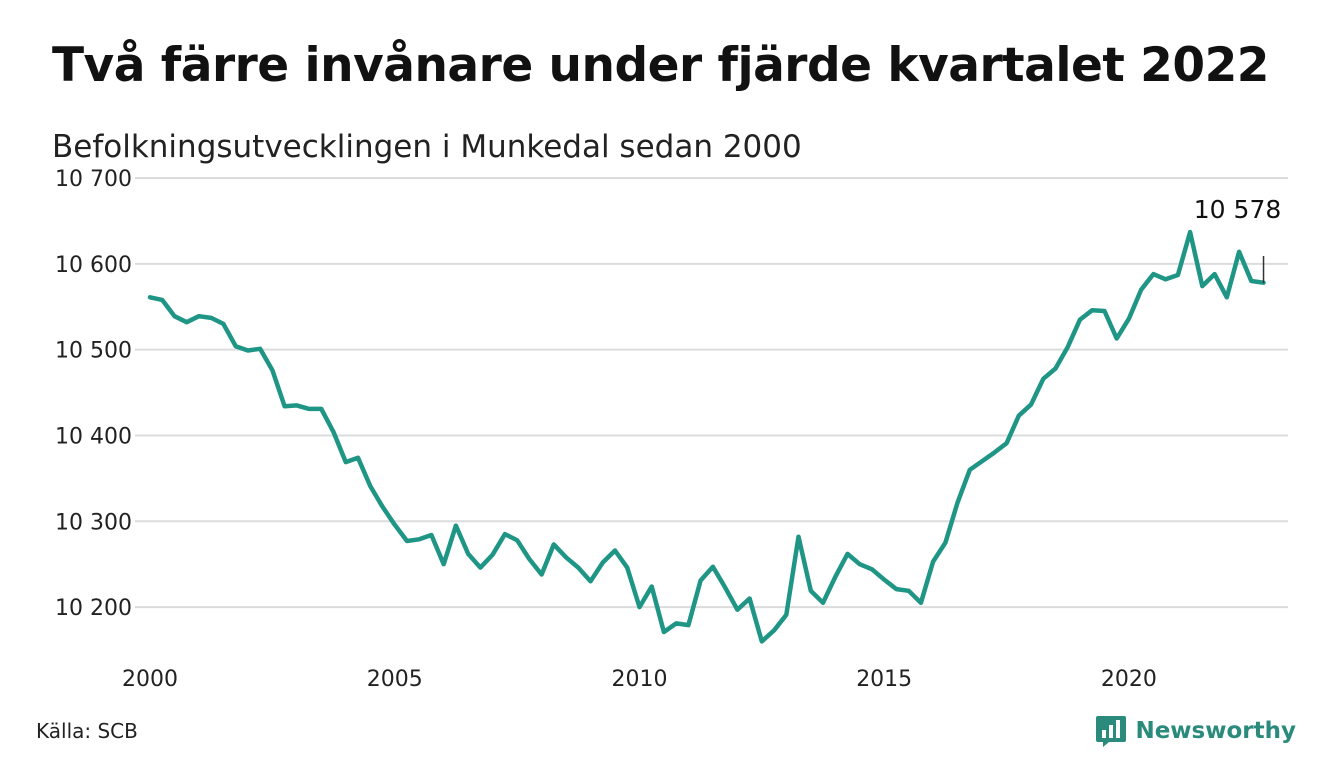 The height and width of the screenshot is (780, 1340). What do you see at coordinates (93, 522) in the screenshot?
I see `y-tick-label: 10 300` at bounding box center [93, 522].